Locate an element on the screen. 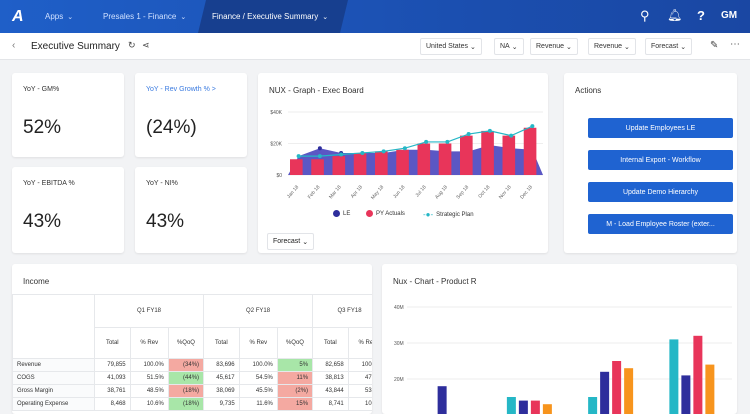 The height and width of the screenshot is (414, 750). quarter-header: Q1 FY18 is located at coordinates (149, 311).